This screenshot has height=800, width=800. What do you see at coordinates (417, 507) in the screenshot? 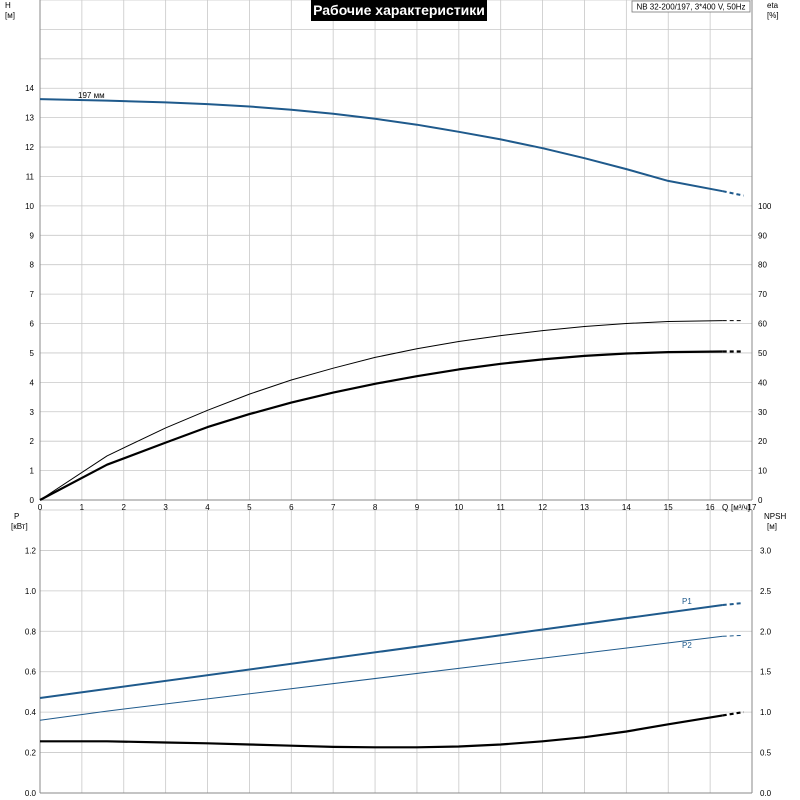
I see `x-tick-label: 9` at bounding box center [417, 507].